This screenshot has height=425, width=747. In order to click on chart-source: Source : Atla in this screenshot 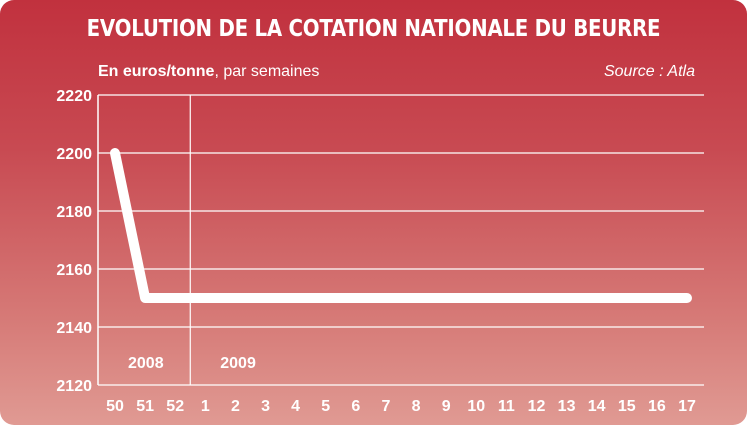, I will do `click(649, 71)`.